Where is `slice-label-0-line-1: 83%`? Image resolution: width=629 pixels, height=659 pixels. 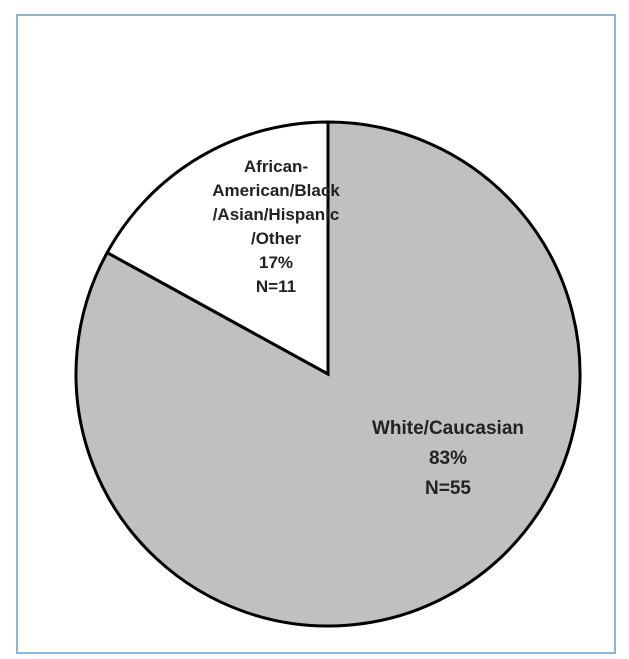 slice-label-0-line-1: 83% is located at coordinates (448, 458).